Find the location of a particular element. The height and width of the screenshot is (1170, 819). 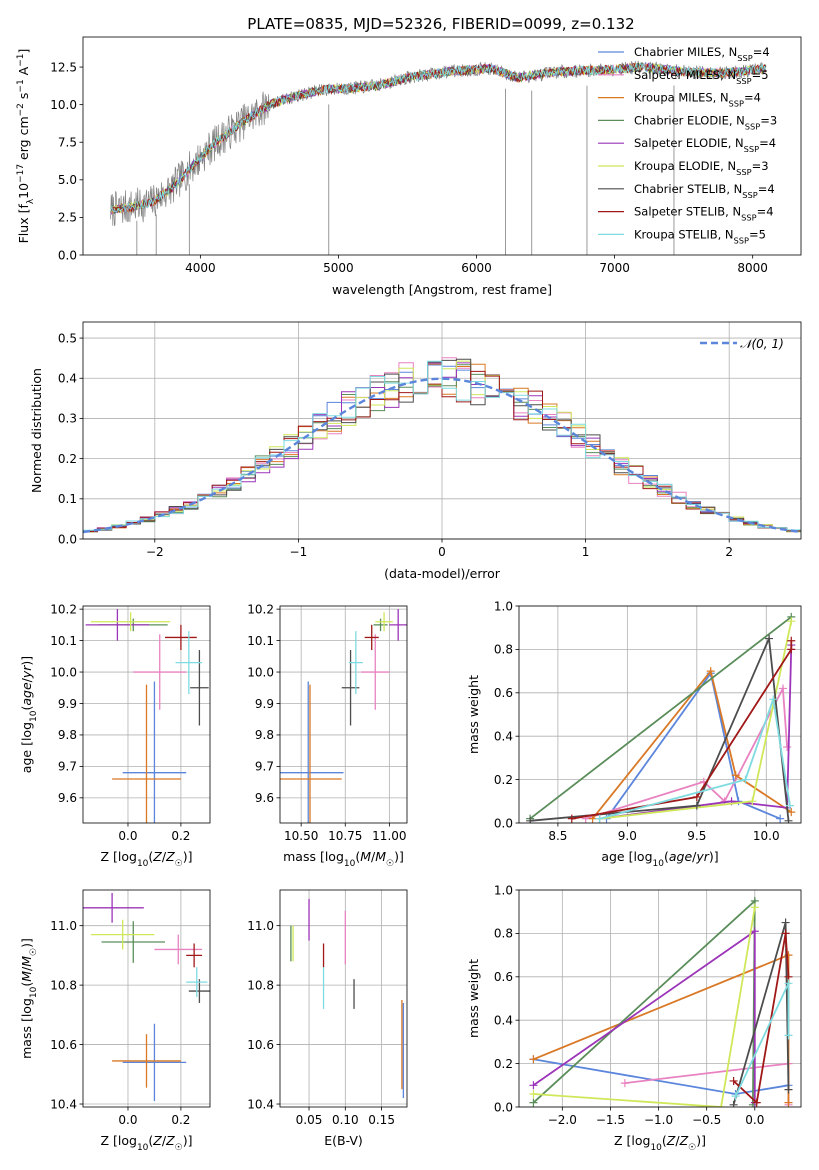

y-tick-label: 0.3 is located at coordinates (67, 419).